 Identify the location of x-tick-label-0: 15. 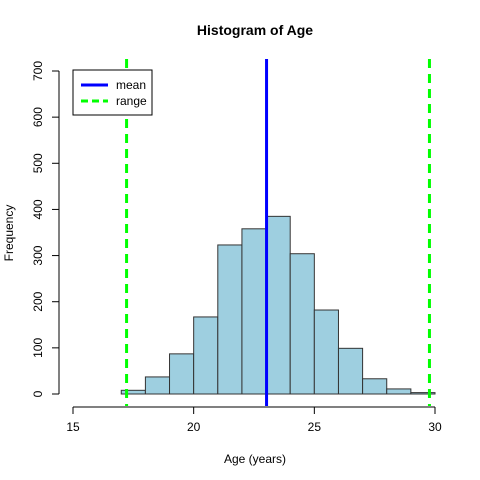
(73, 427).